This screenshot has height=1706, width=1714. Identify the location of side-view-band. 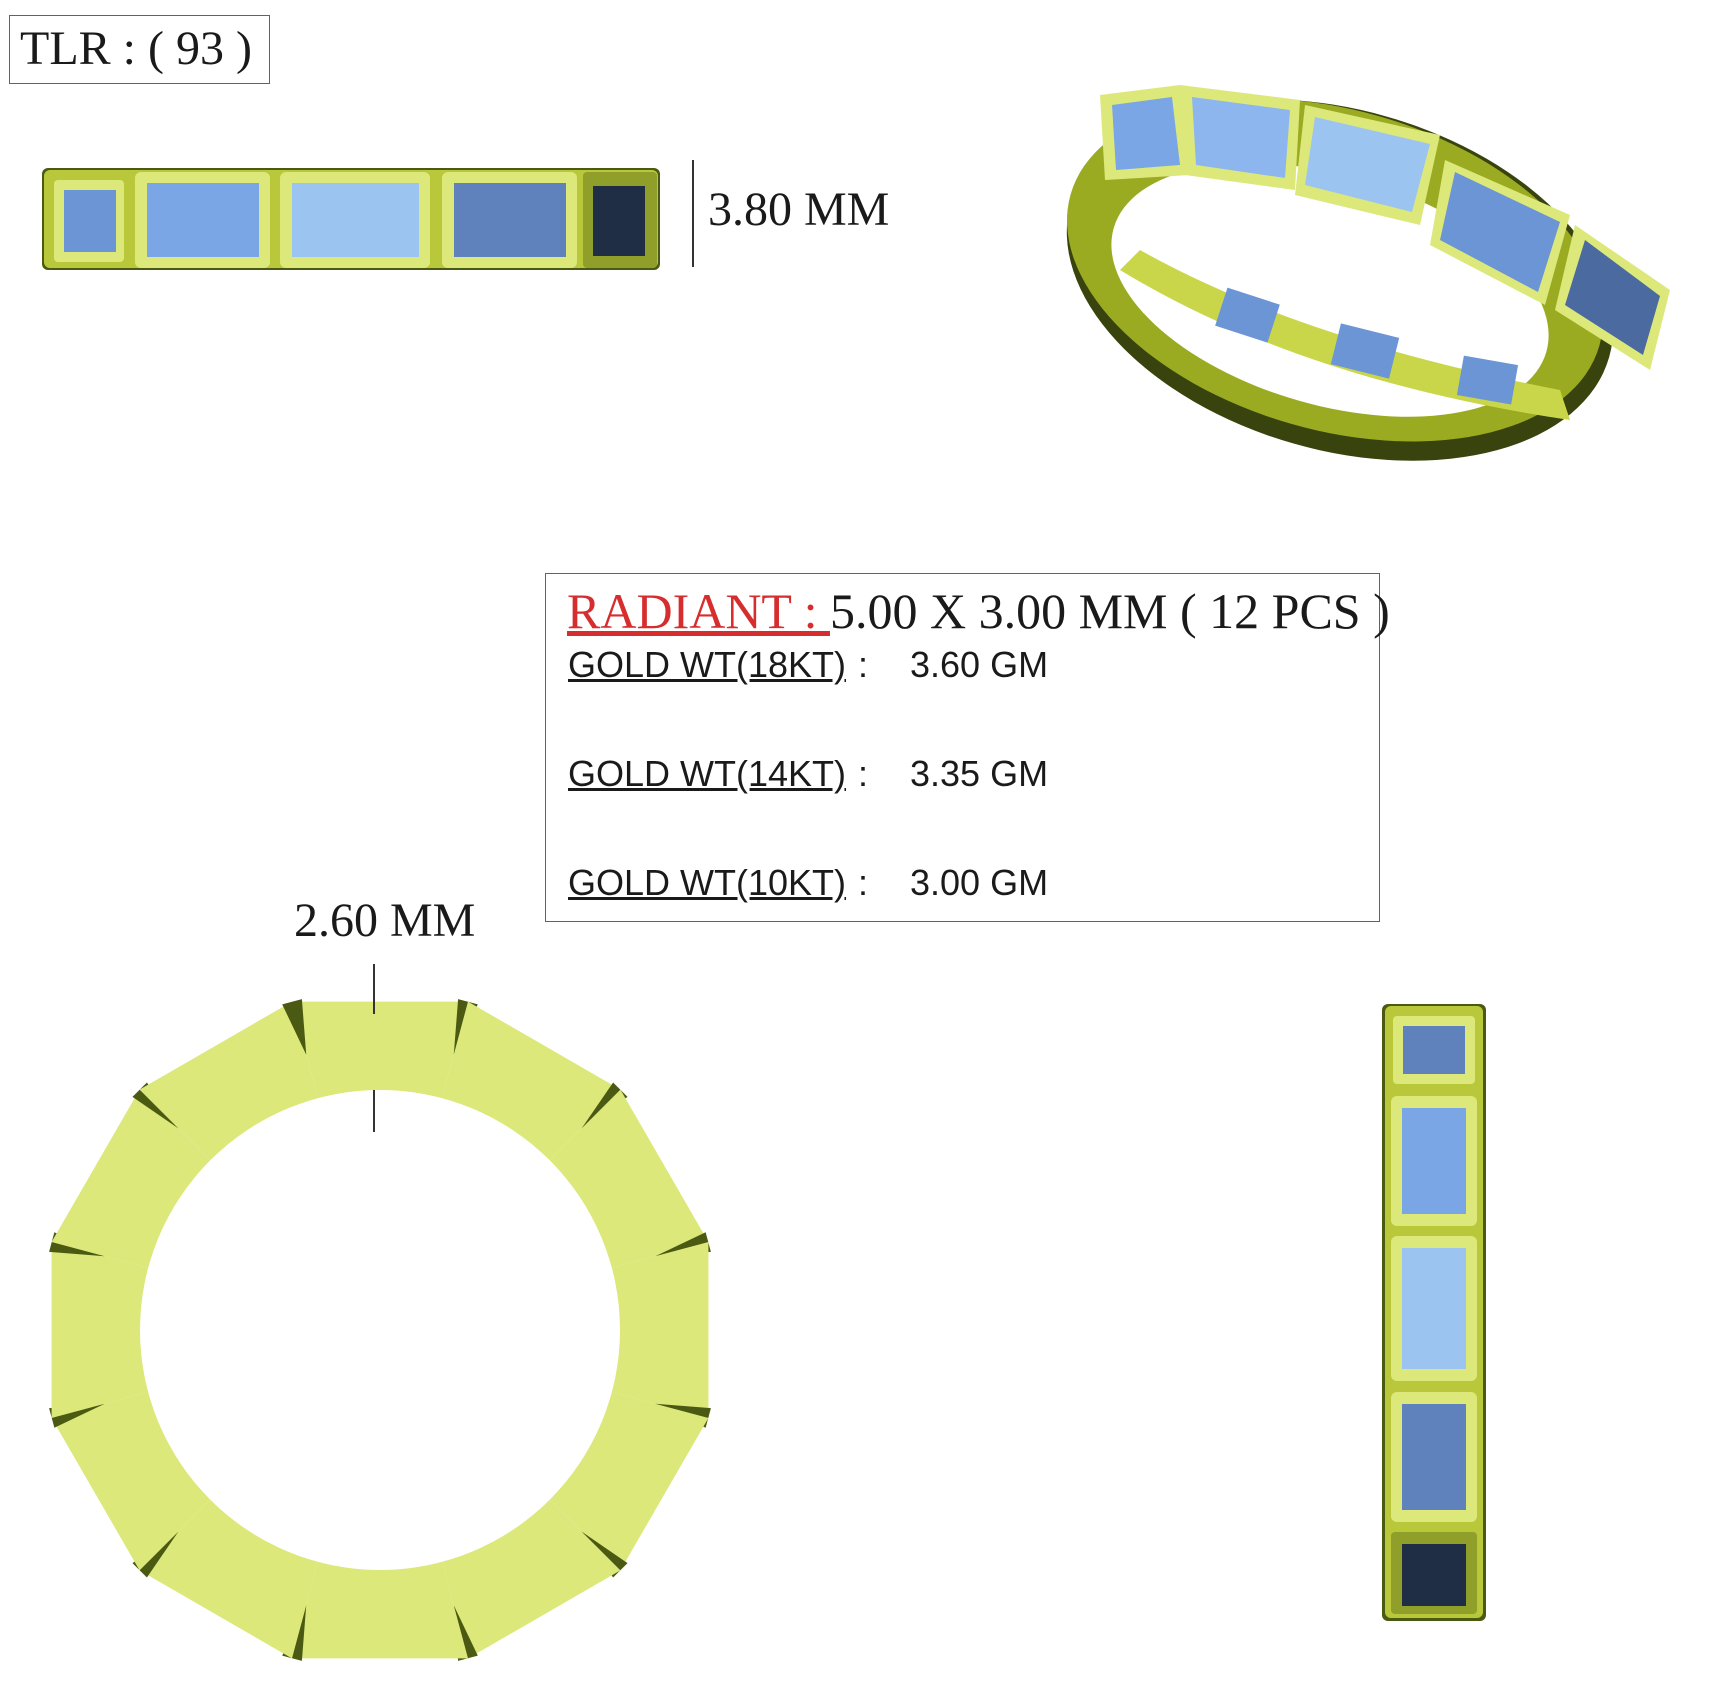
(1434, 1312).